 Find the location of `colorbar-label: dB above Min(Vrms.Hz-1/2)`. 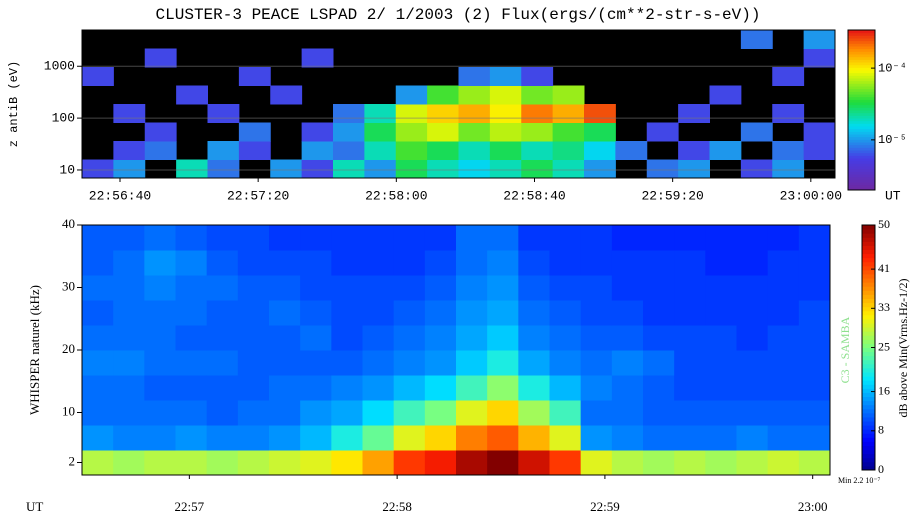

colorbar-label: dB above Min(Vrms.Hz-1/2) is located at coordinates (903, 348).